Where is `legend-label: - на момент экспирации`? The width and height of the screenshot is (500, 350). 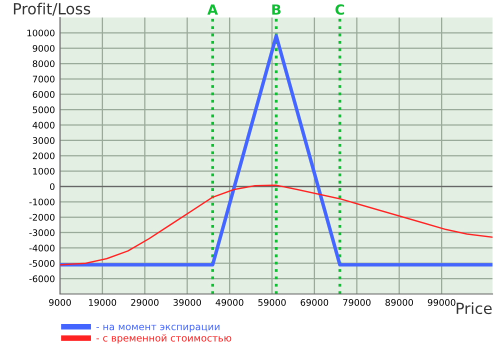
legend-label: - на момент экспирации is located at coordinates (158, 328).